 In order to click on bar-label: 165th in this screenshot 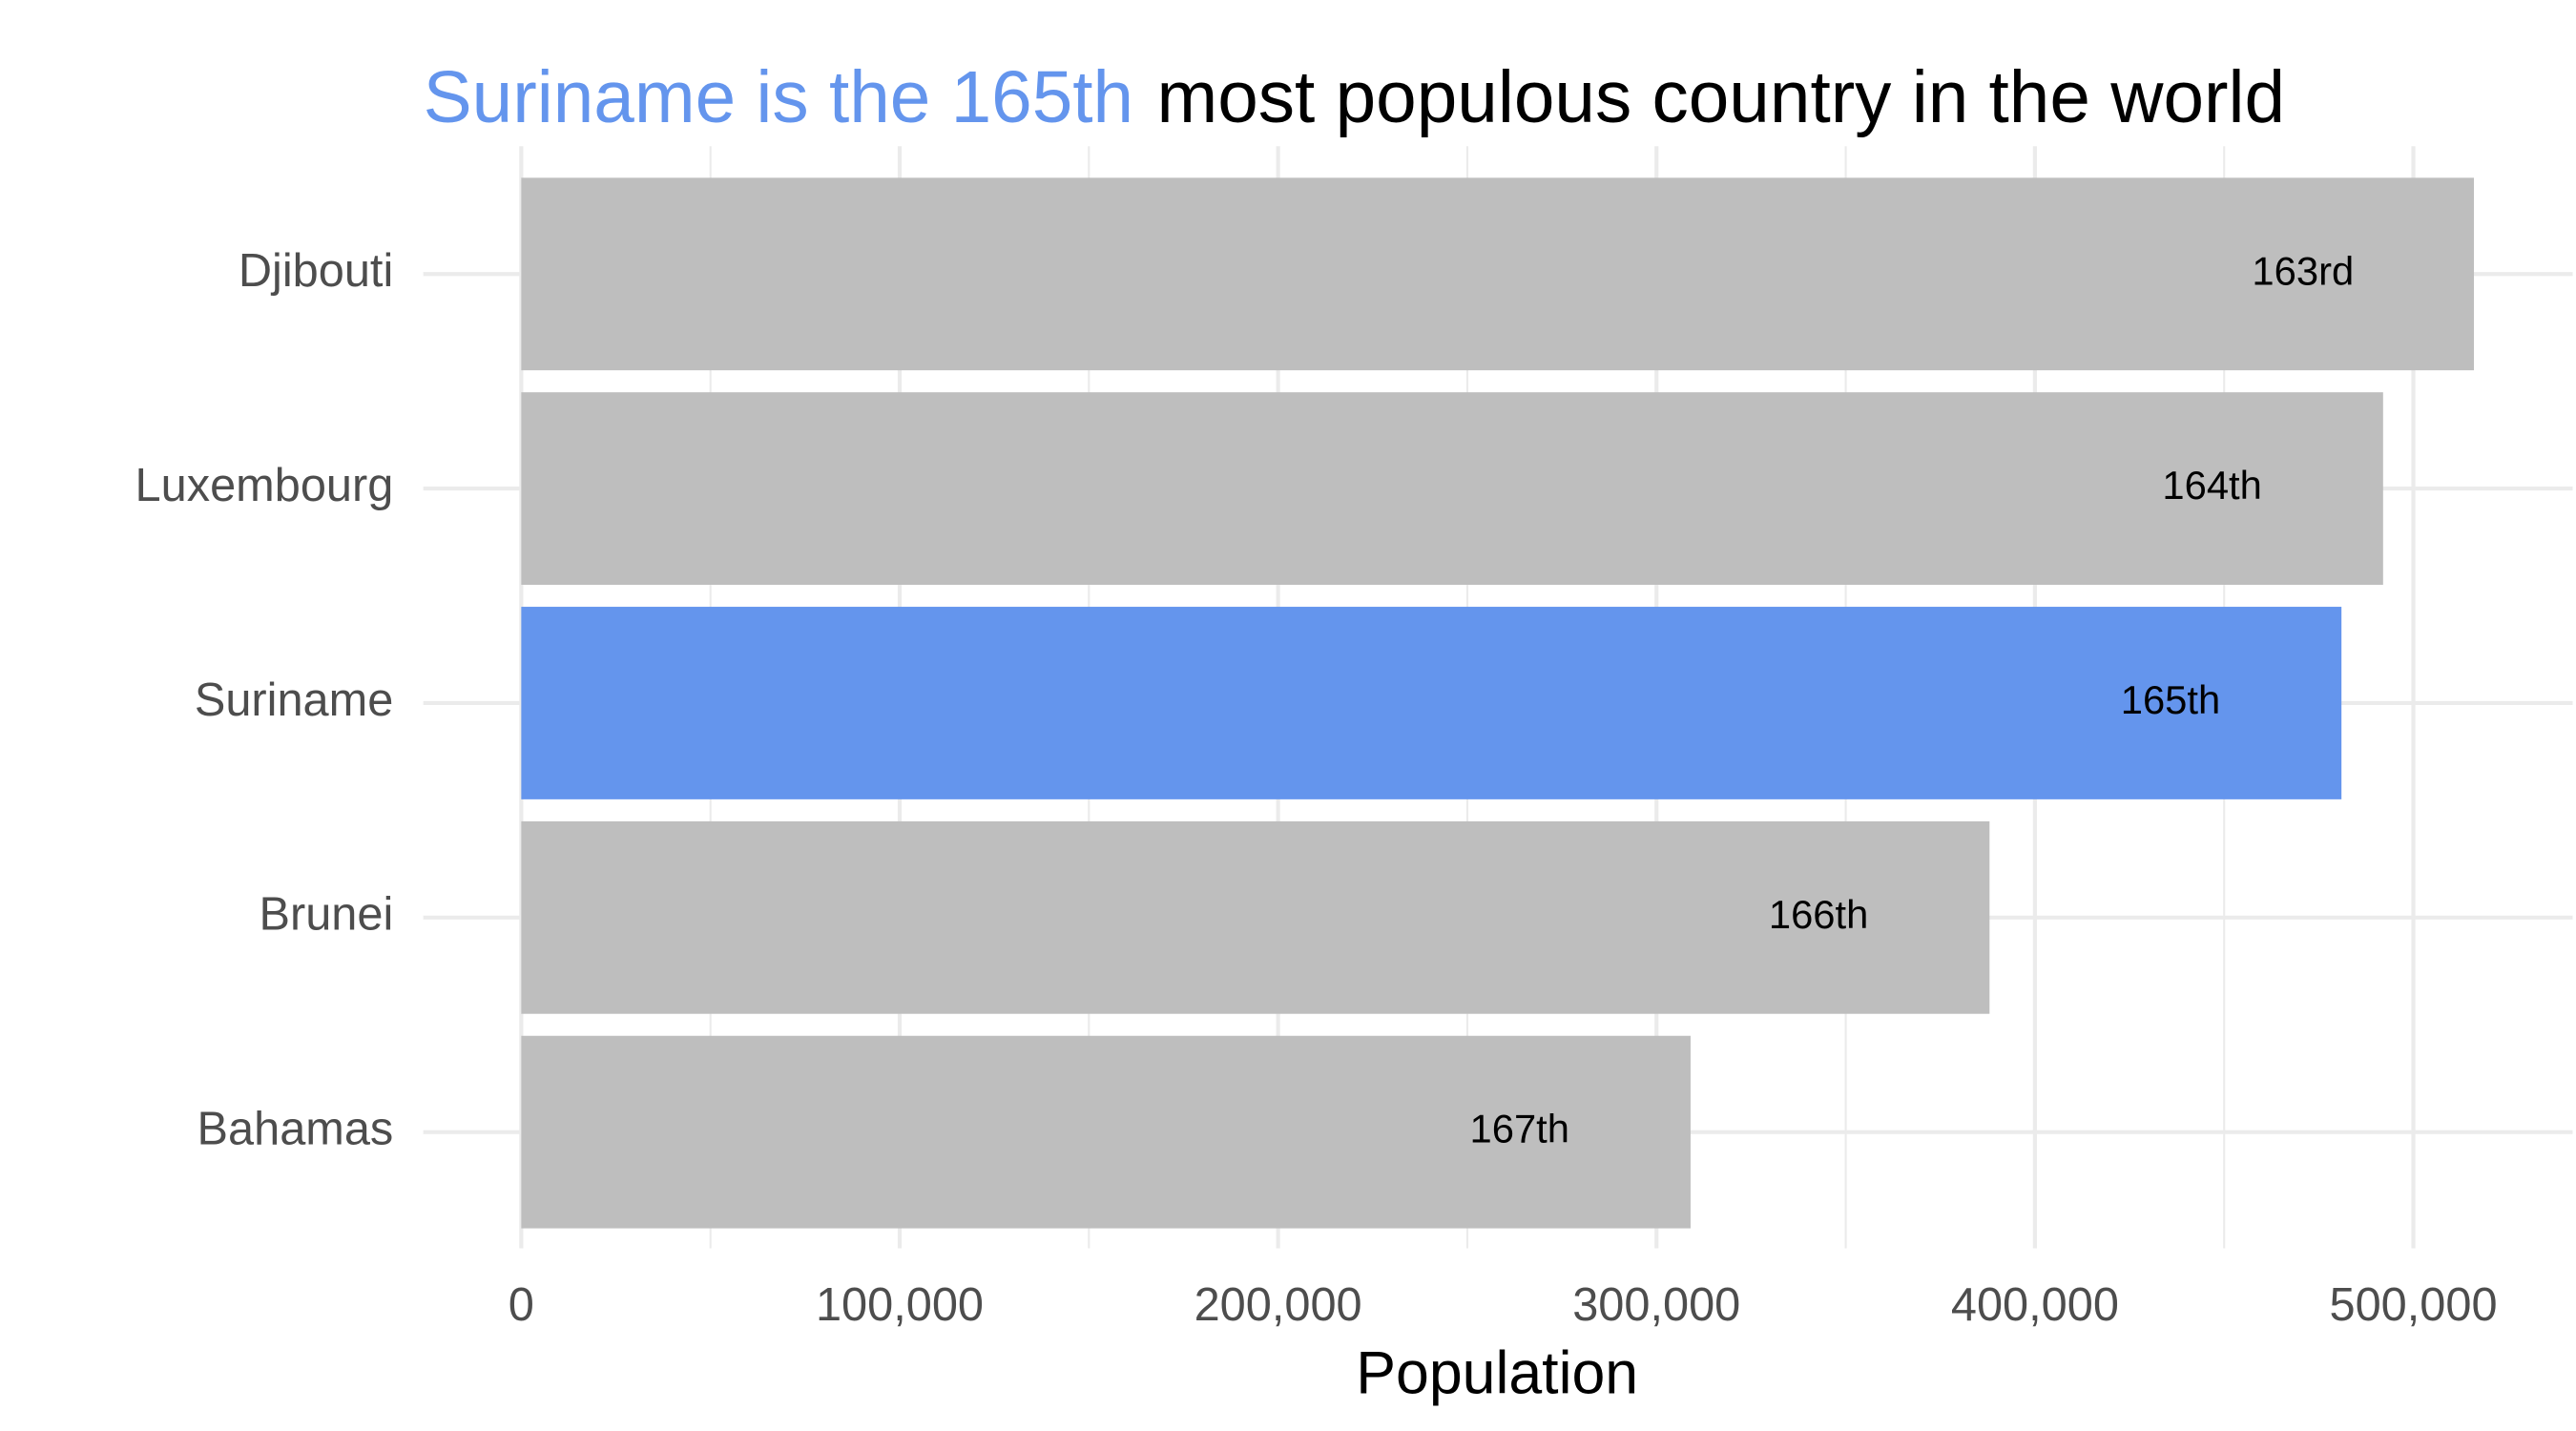, I will do `click(2170, 699)`.